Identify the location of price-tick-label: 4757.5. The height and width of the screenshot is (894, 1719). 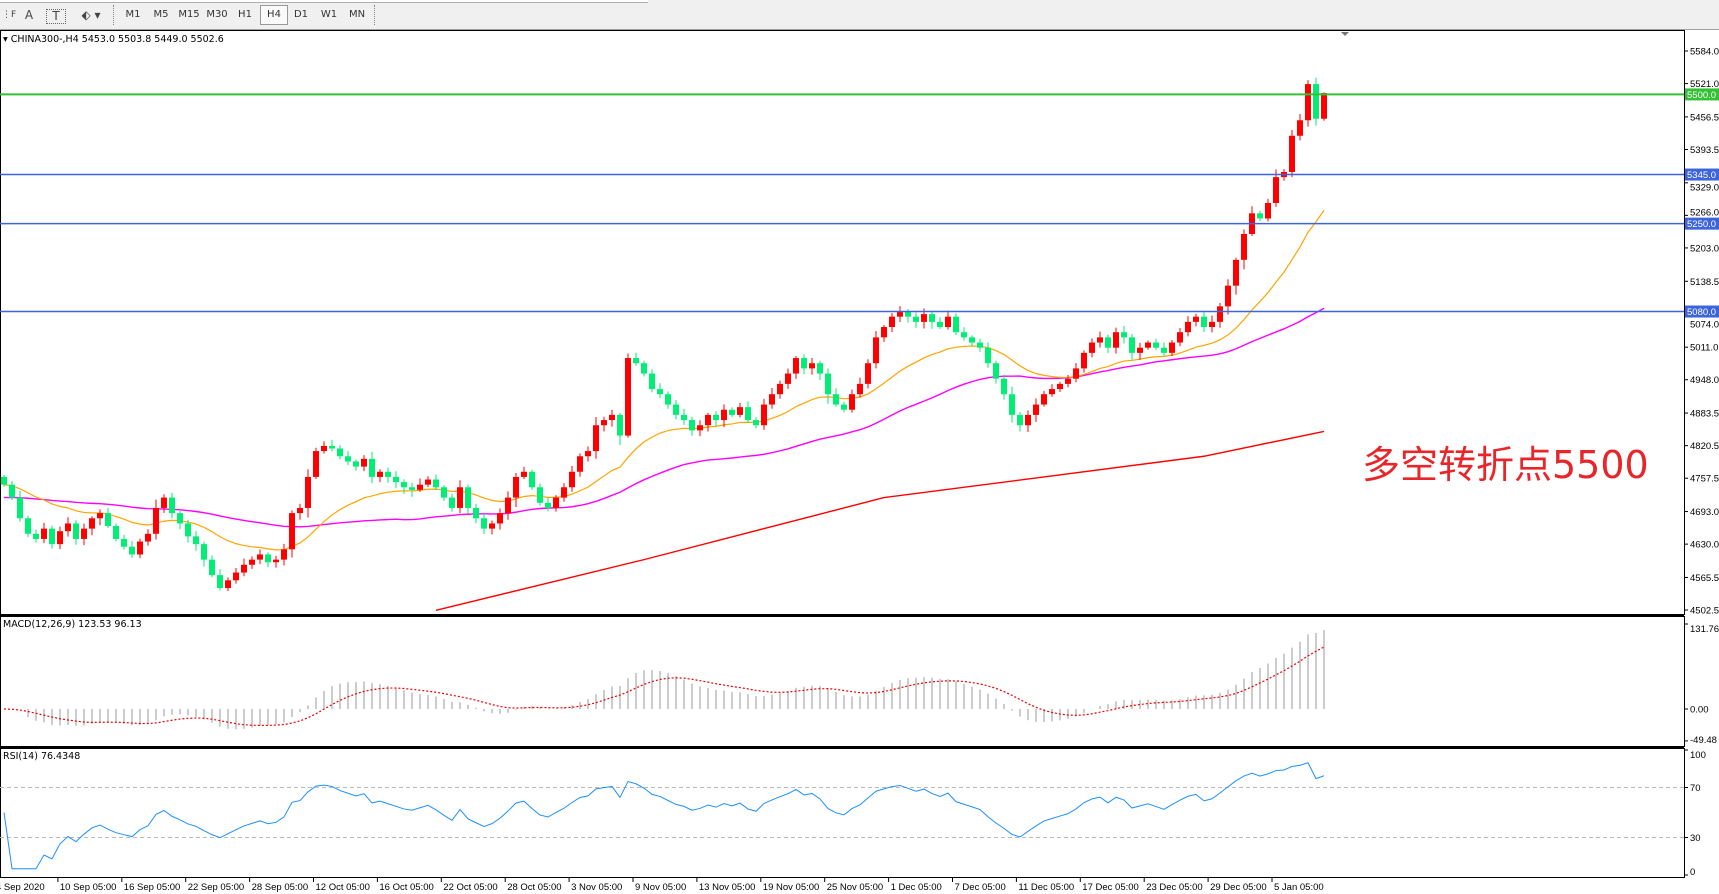
(1704, 479).